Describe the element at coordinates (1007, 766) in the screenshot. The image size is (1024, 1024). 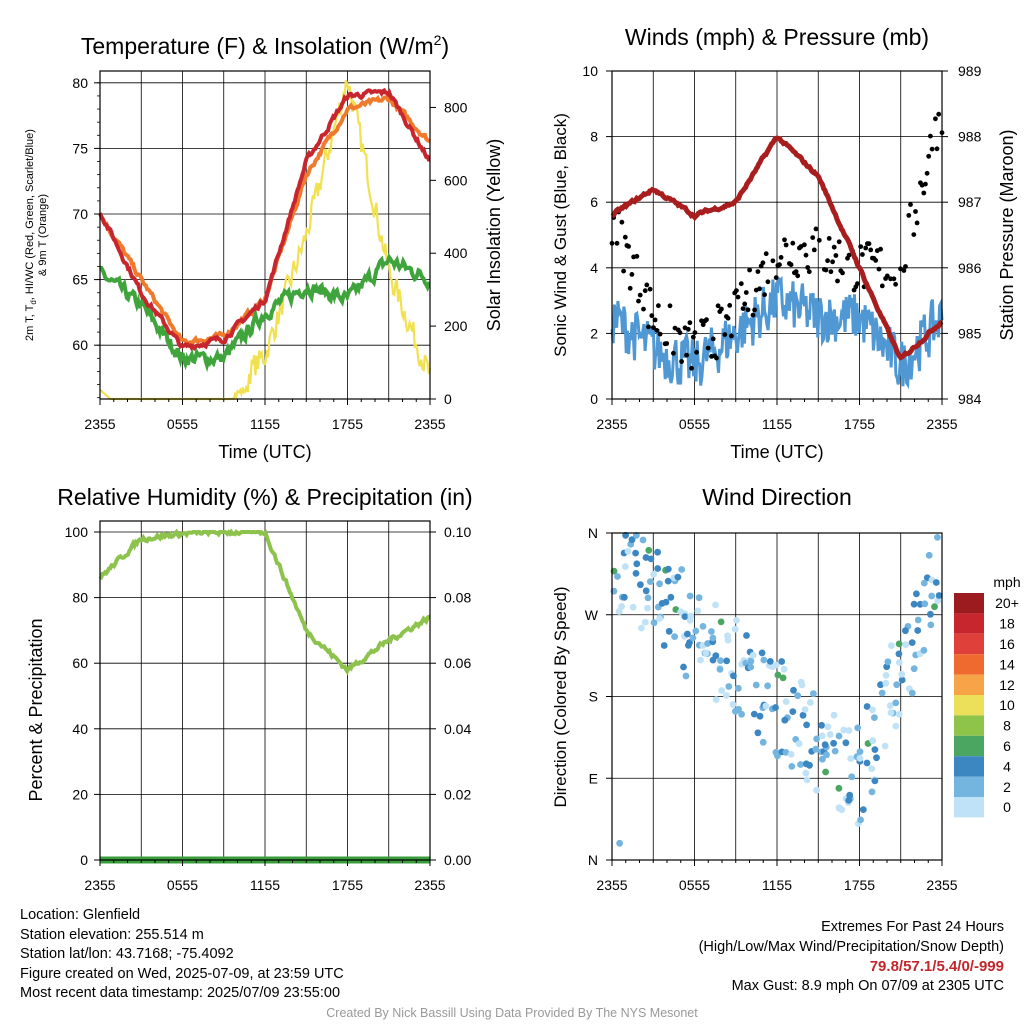
I see `colorbar-label: 4` at that location.